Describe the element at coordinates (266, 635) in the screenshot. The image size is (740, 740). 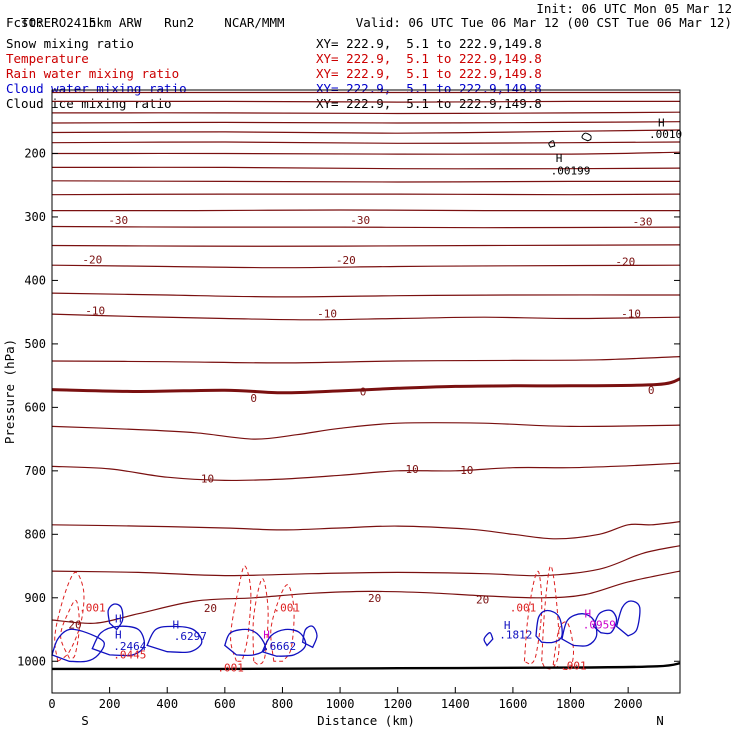
I see `max-marker-5: H` at that location.